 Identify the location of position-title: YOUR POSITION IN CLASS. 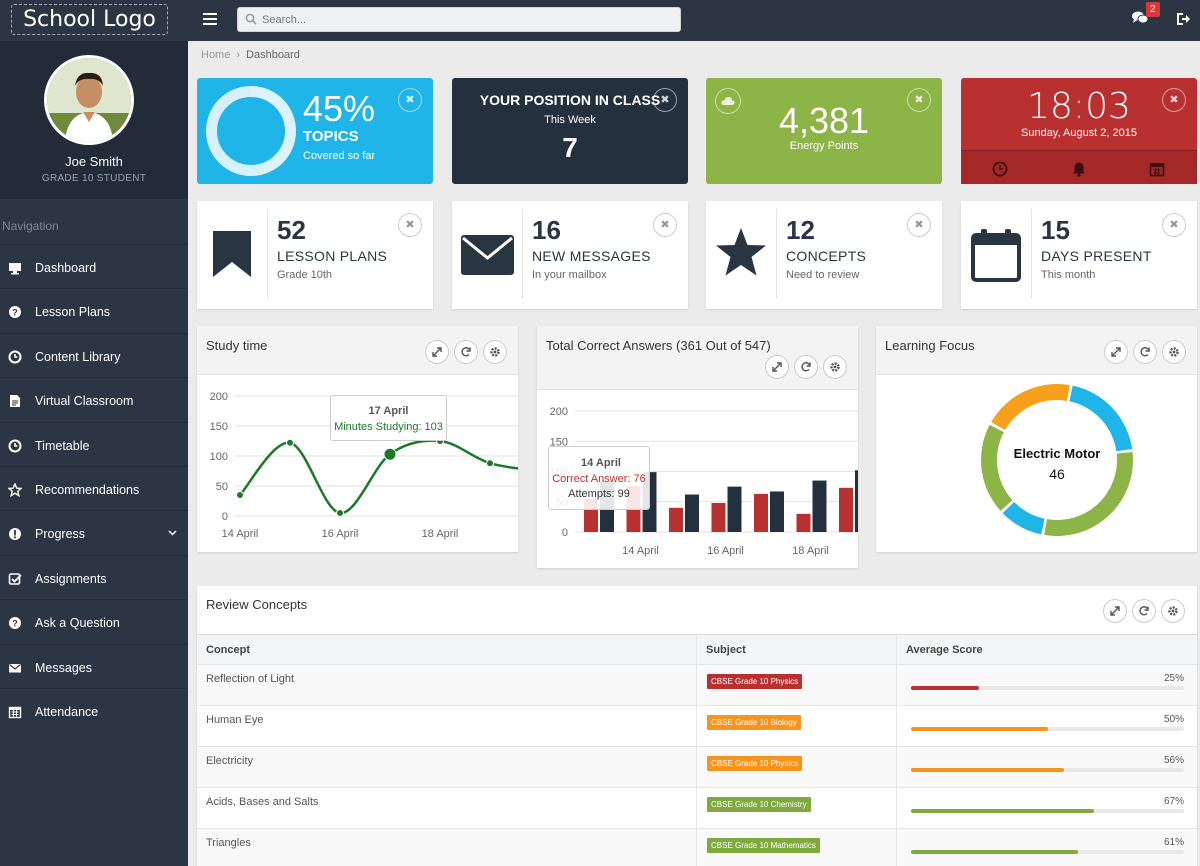
(570, 100).